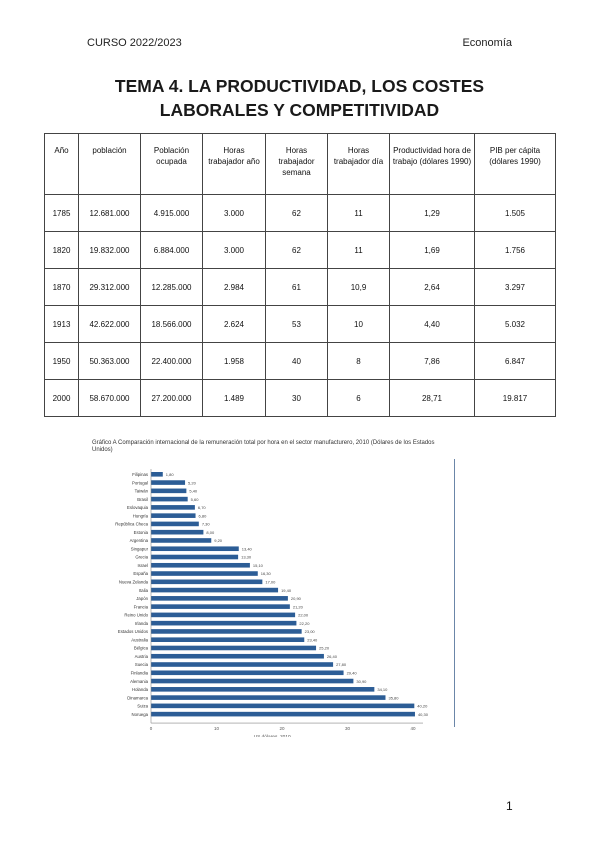  I want to click on value-label: 34,10, so click(382, 689).